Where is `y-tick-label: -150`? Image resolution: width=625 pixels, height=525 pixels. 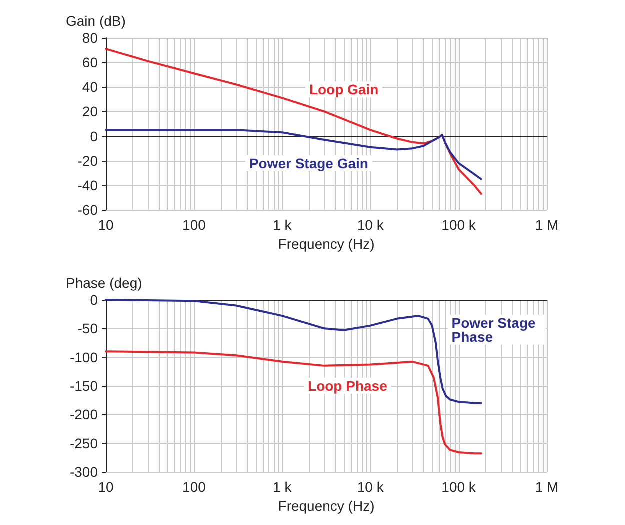
y-tick-label: -150 is located at coordinates (84, 386).